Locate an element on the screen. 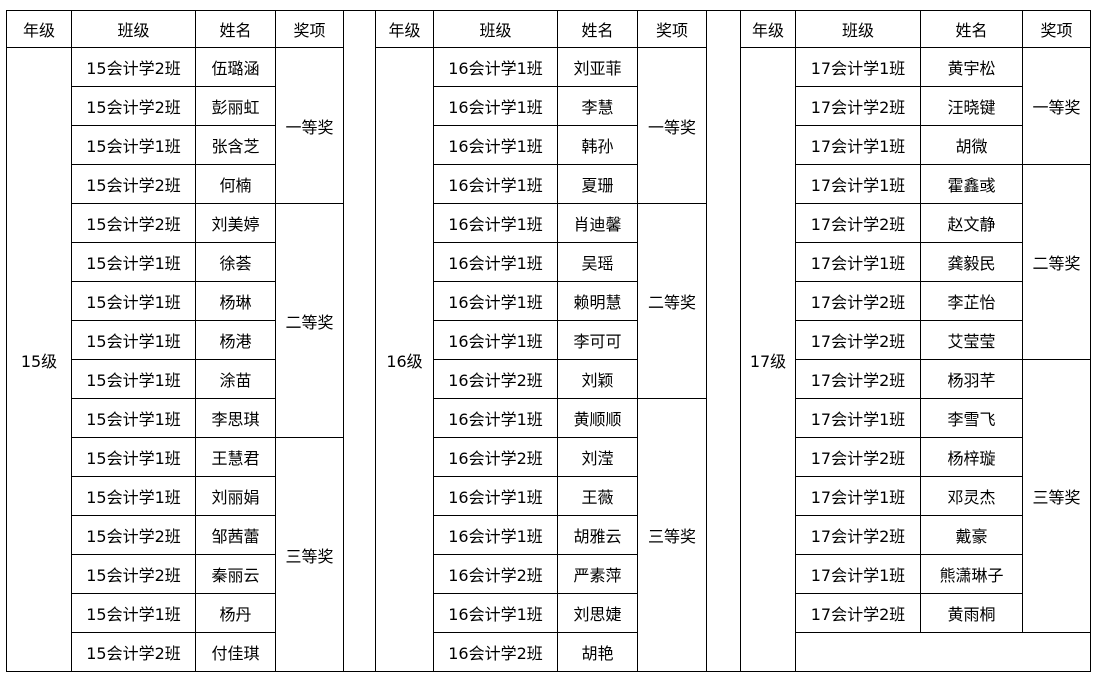  name-cell: 杨丹 is located at coordinates (235, 613).